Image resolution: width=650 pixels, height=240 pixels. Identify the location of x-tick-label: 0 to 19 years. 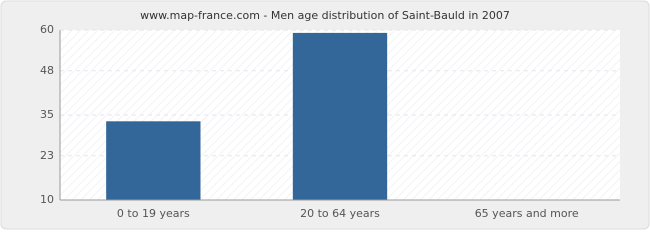
(153, 213).